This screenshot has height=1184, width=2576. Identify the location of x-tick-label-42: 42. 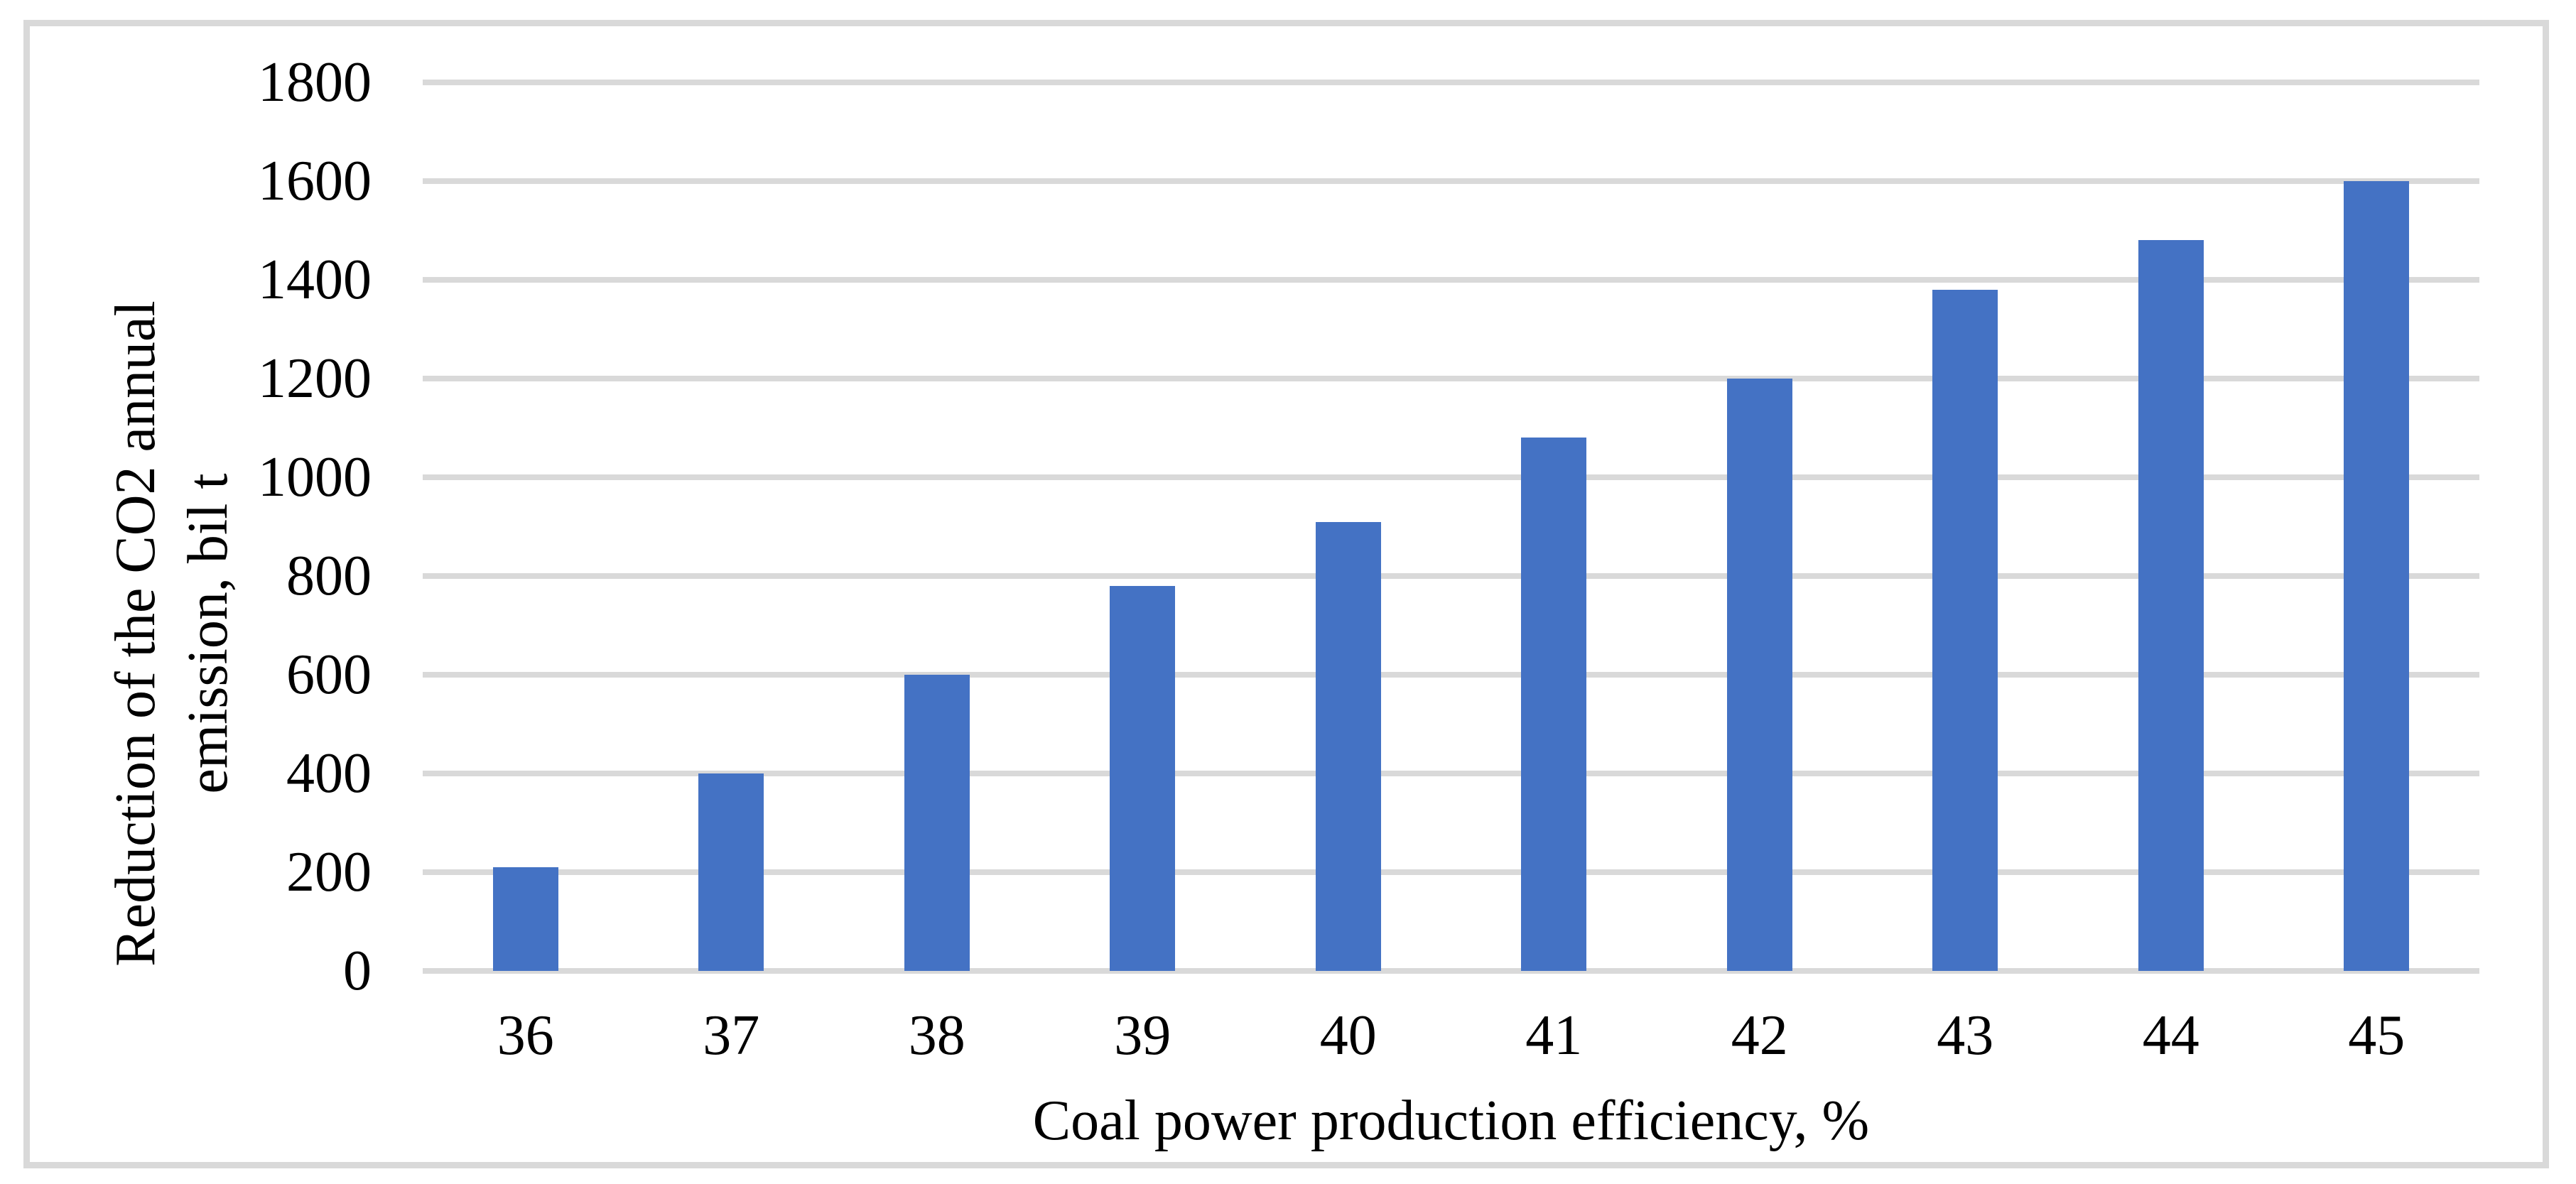
(1759, 1035).